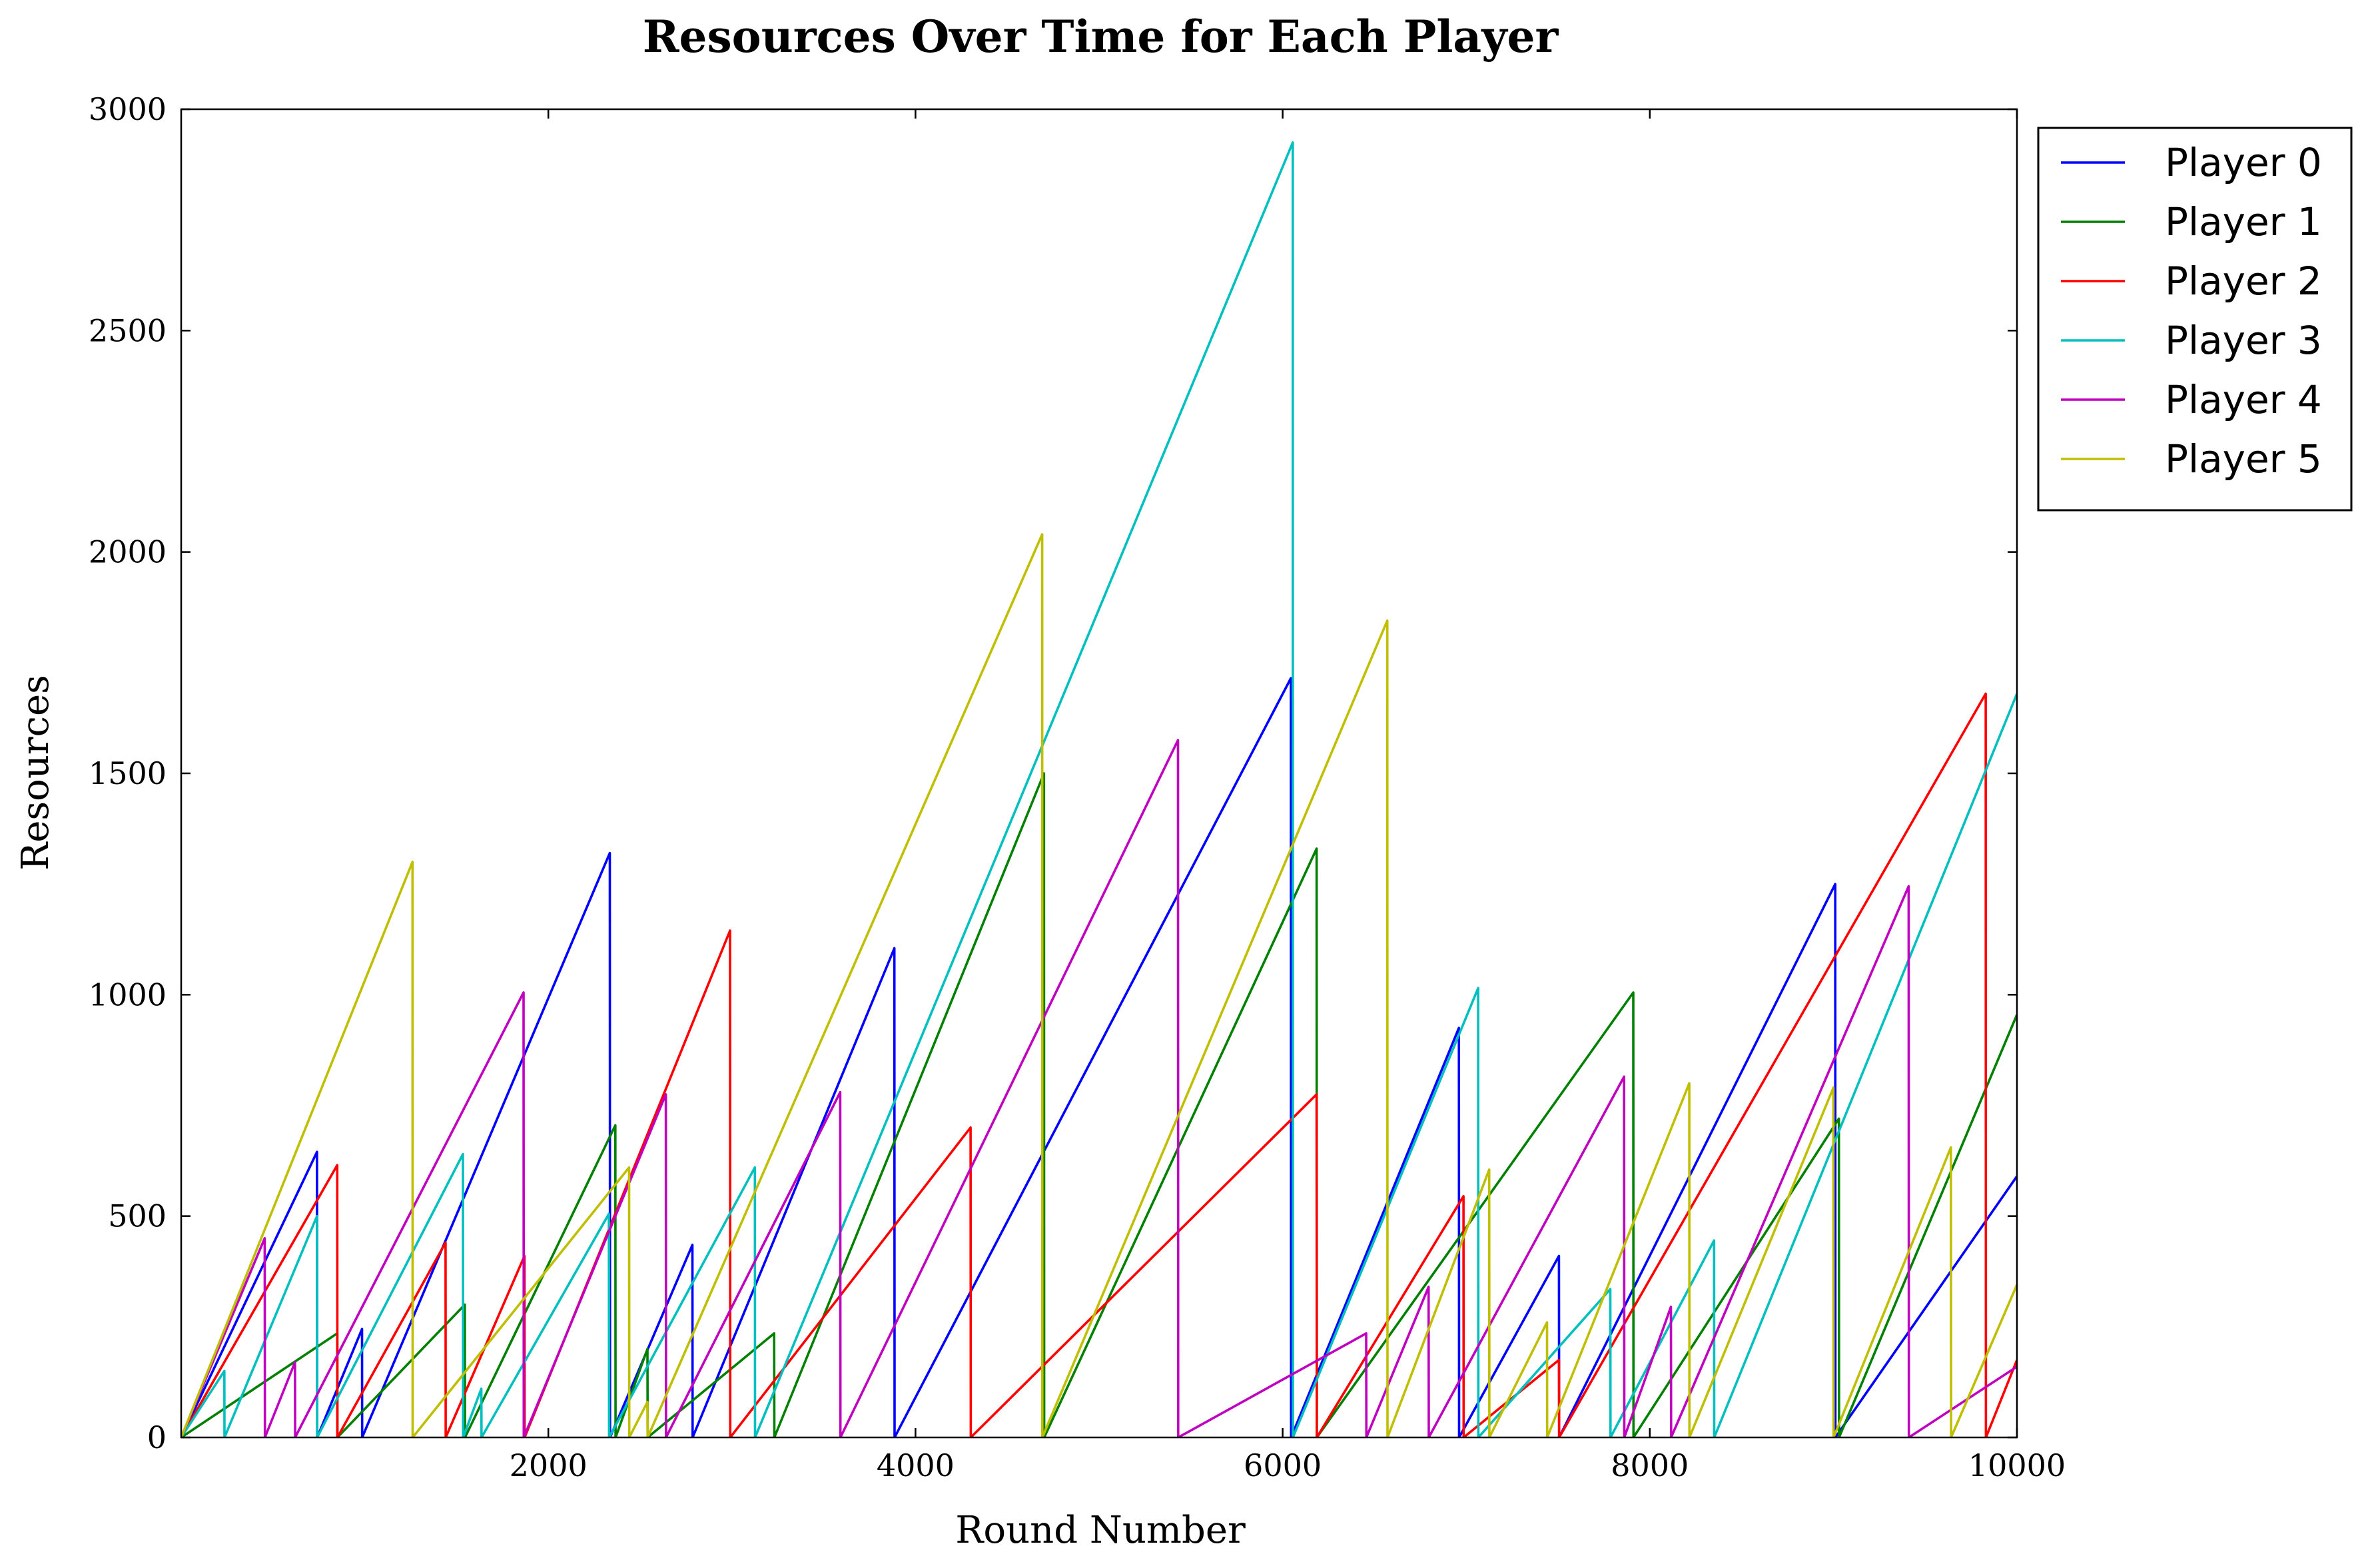 The height and width of the screenshot is (1568, 2368). I want to click on x-tick-label: 8000, so click(1650, 1465).